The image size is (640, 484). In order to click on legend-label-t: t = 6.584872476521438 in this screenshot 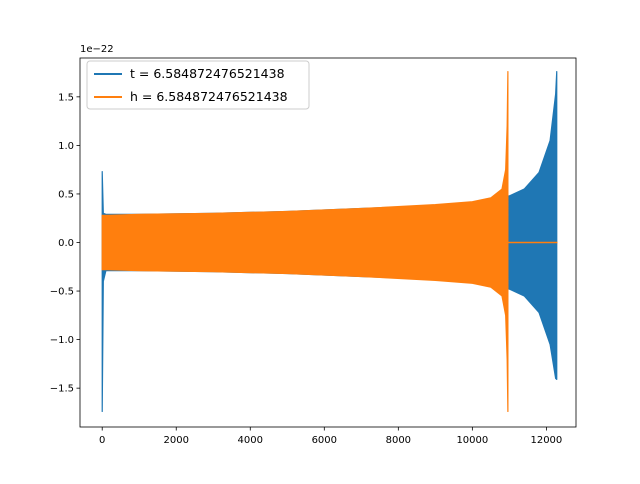, I will do `click(207, 73)`.